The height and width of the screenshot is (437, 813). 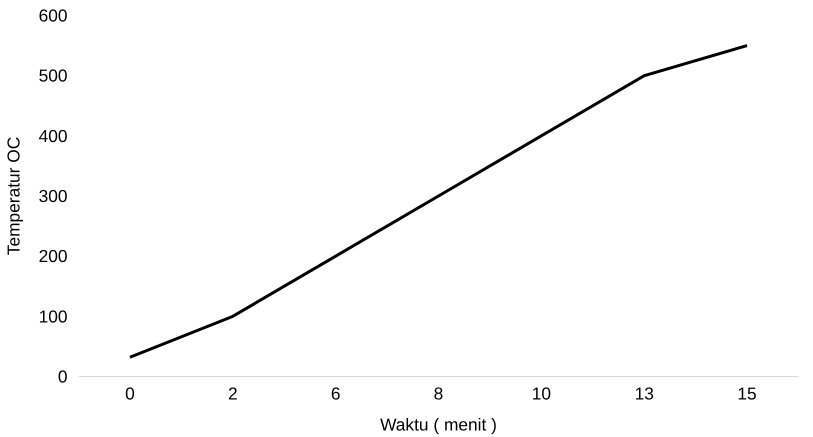 What do you see at coordinates (438, 424) in the screenshot?
I see `x-axis-title: Waktu ( menit )` at bounding box center [438, 424].